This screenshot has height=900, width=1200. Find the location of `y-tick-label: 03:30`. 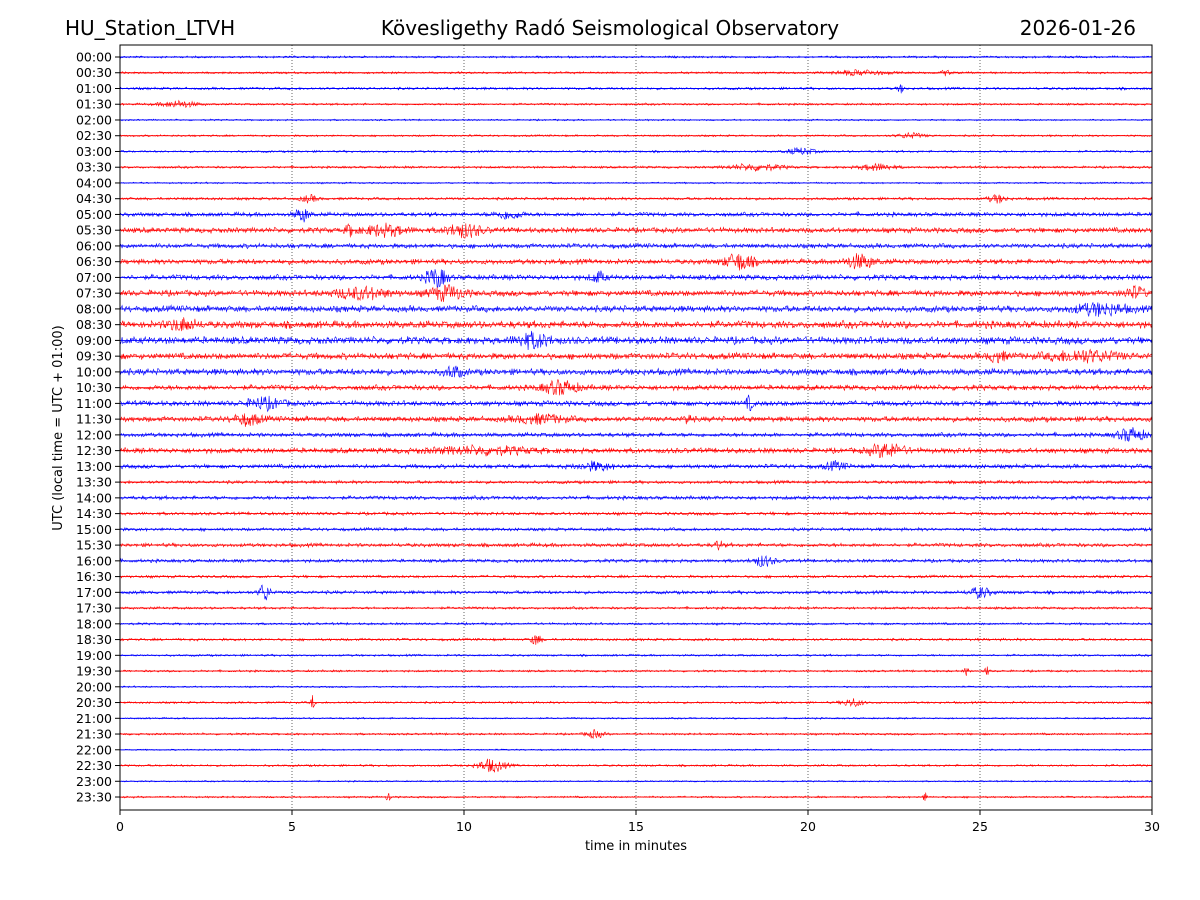

y-tick-label: 03:30 is located at coordinates (94, 167).